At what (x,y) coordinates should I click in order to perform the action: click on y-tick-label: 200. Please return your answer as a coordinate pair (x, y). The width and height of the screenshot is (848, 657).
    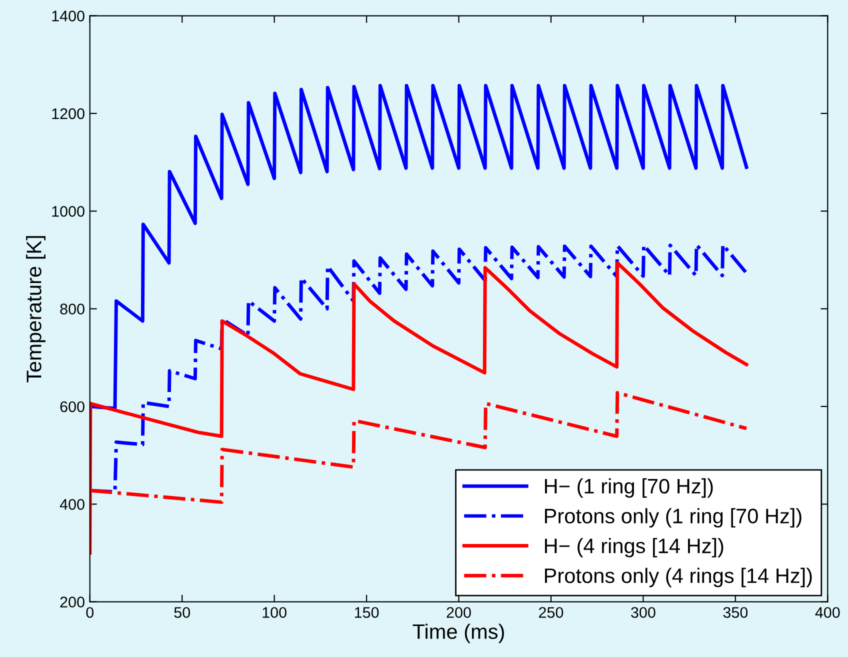
    Looking at the image, I should click on (72, 602).